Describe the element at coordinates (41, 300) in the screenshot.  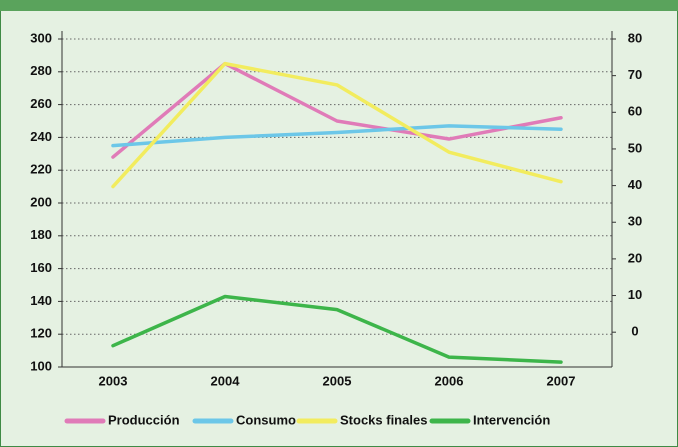
I see `y-tick-label: 140` at that location.